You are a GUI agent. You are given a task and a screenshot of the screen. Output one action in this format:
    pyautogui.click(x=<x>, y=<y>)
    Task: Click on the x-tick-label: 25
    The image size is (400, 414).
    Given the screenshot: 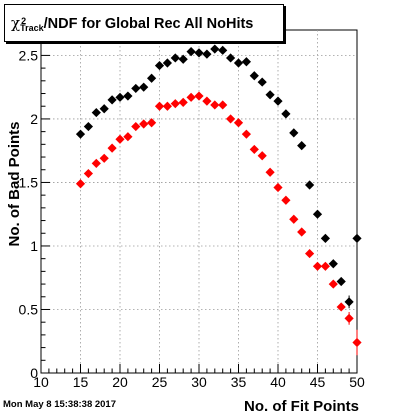 What is the action you would take?
    pyautogui.click(x=160, y=382)
    